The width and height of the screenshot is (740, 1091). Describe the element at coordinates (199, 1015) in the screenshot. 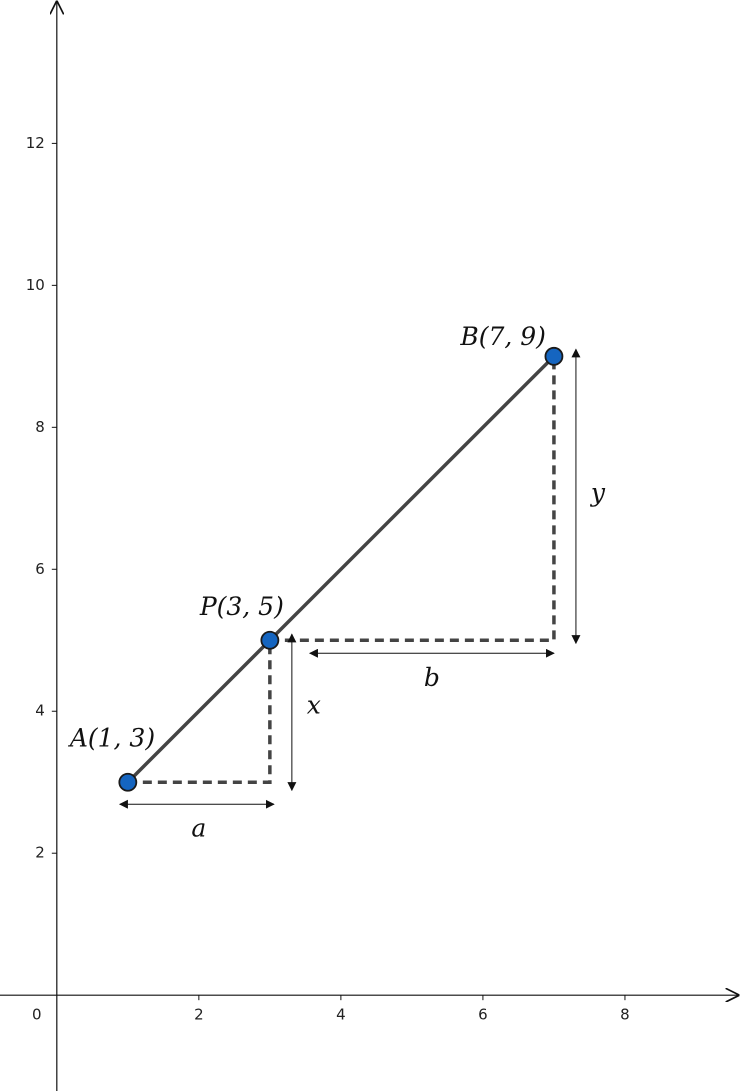

I see `x-tick-label: 2` at that location.